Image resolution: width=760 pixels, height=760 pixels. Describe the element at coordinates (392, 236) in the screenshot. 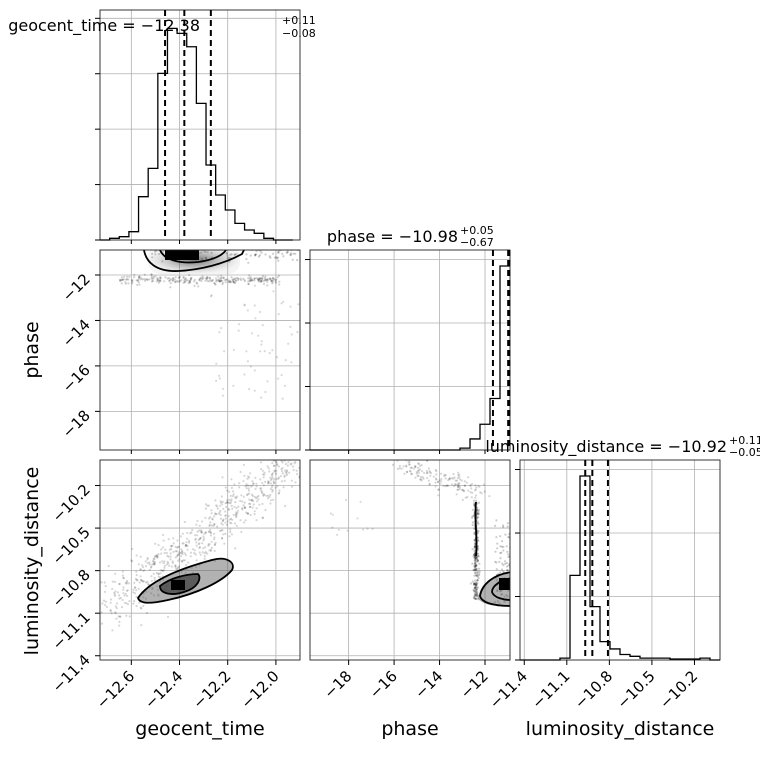

I see `title-phase: phase = −10.98` at that location.